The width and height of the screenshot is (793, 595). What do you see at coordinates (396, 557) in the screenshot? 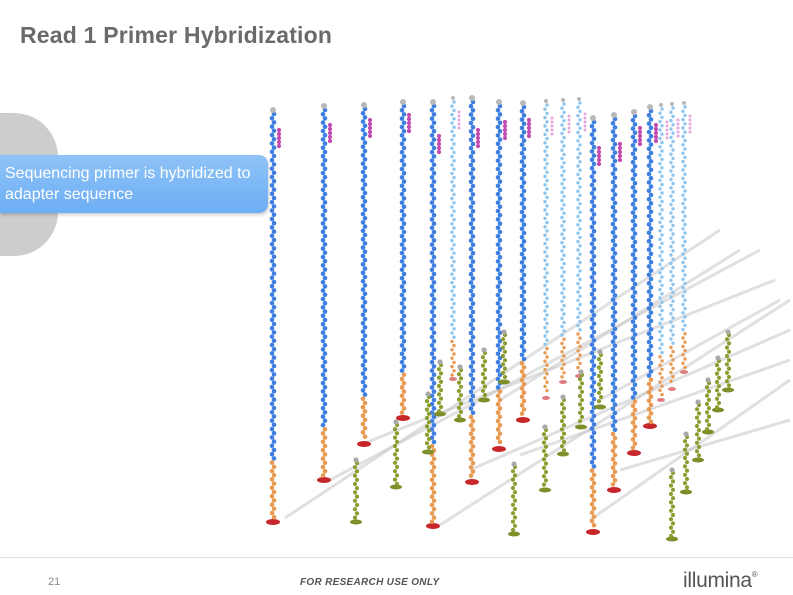
I see `footer-divider` at bounding box center [396, 557].